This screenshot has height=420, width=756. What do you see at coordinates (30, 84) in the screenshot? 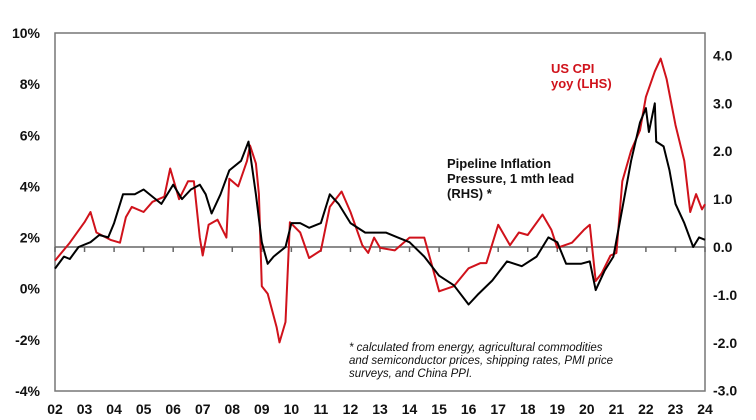
I see `left-tick-label: 8%` at bounding box center [30, 84].